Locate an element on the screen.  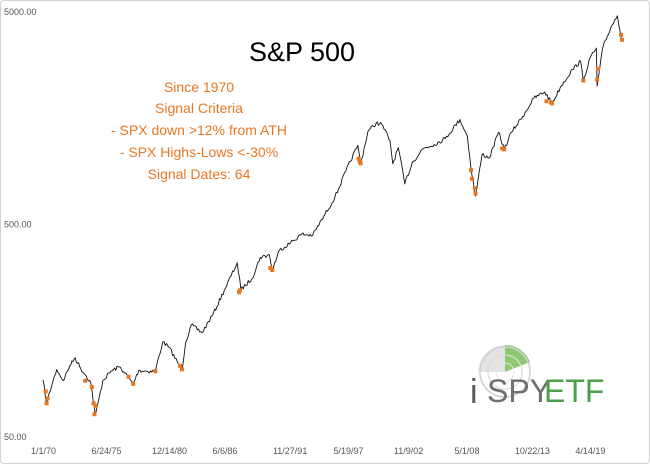
x-tick-label: 11/27/91 is located at coordinates (290, 451).